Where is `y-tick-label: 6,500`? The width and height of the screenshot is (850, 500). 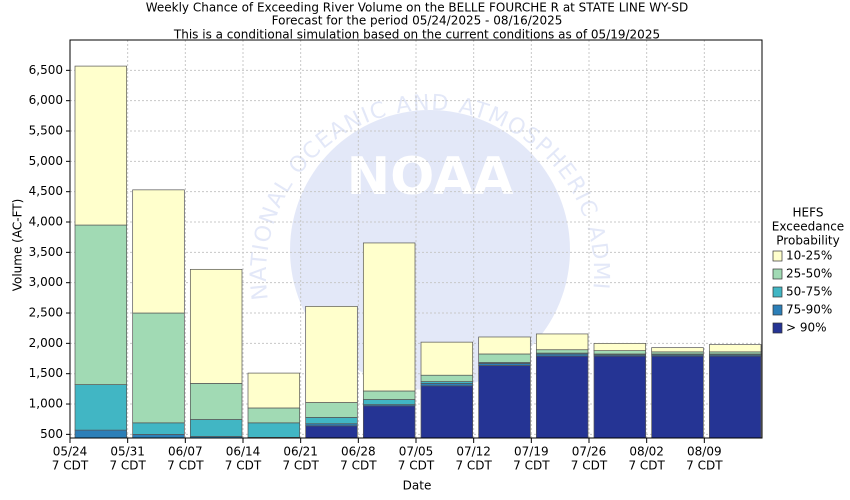
y-tick-label: 6,500 is located at coordinates (46, 70).